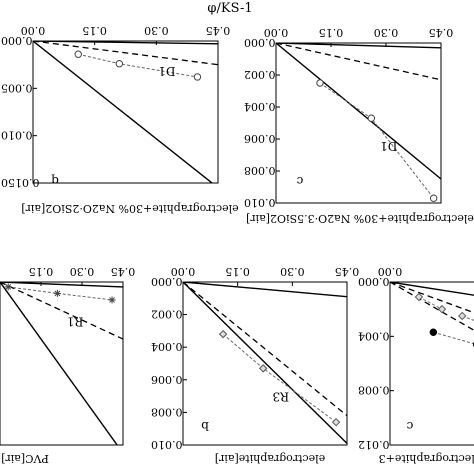  I want to click on series-label: R3, so click(281, 396).